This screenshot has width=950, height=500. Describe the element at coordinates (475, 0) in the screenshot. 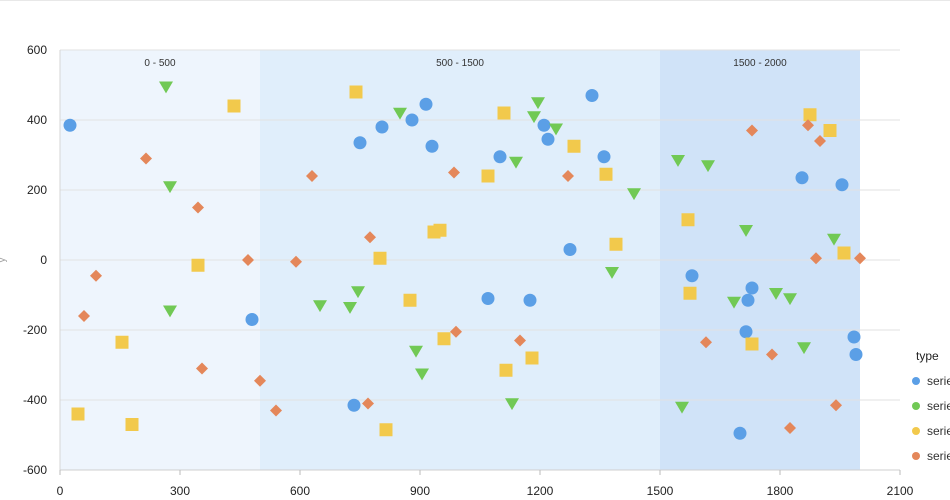

I see `top-divider` at that location.